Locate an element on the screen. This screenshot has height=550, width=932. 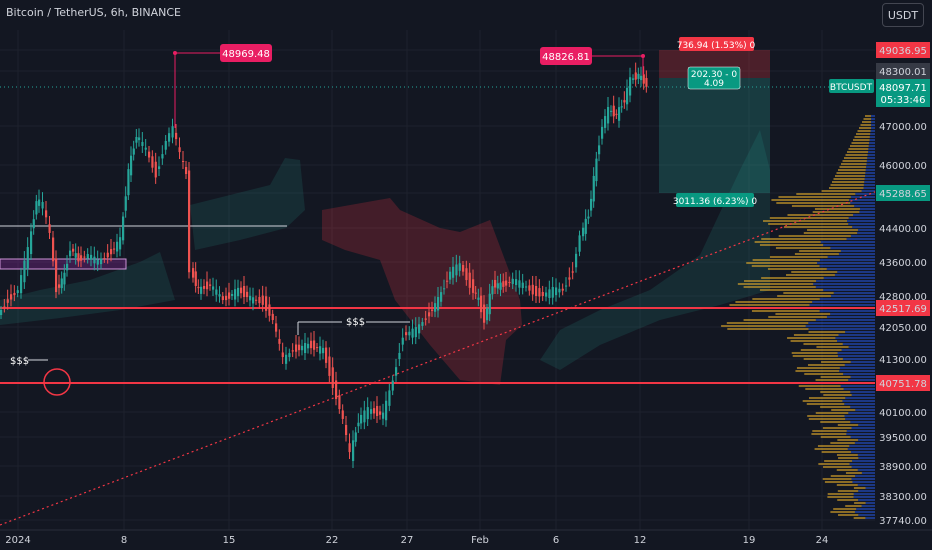
price-tick-label: 42517.69 is located at coordinates (903, 309).